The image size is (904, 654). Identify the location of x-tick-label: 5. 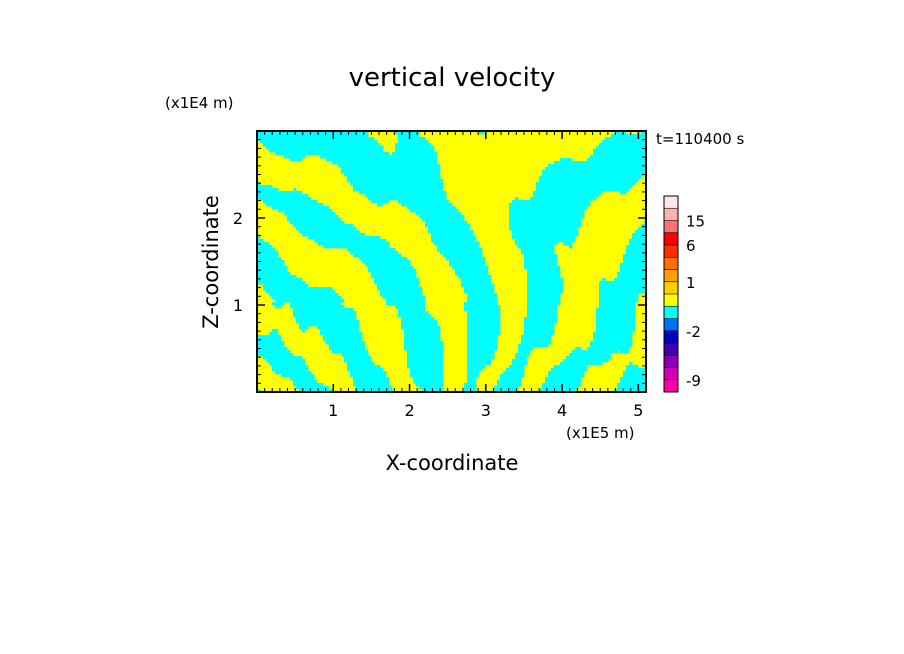
(638, 410).